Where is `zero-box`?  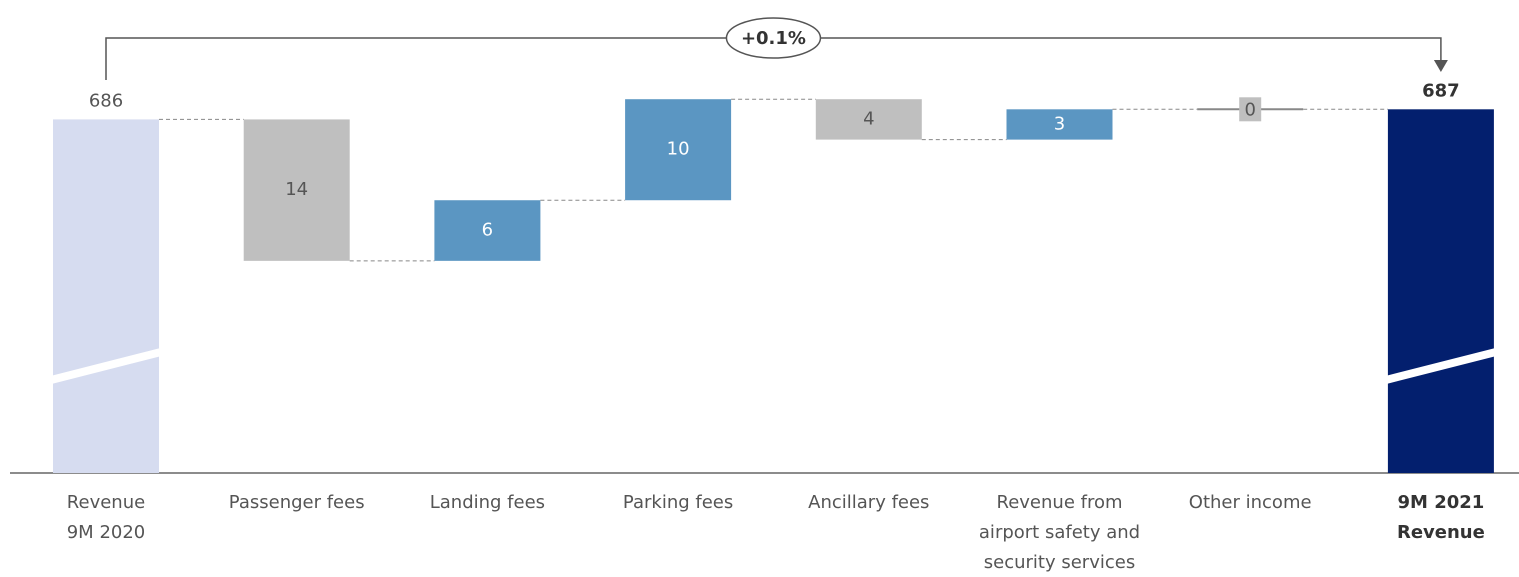
zero-box is located at coordinates (1250, 109).